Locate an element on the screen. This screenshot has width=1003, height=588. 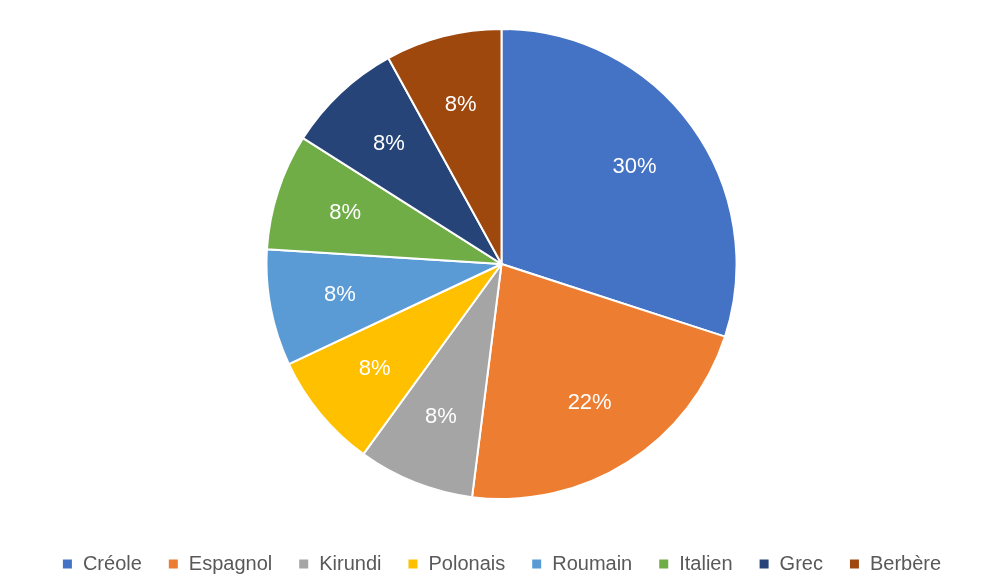
legend-label: Roumain is located at coordinates (592, 562).